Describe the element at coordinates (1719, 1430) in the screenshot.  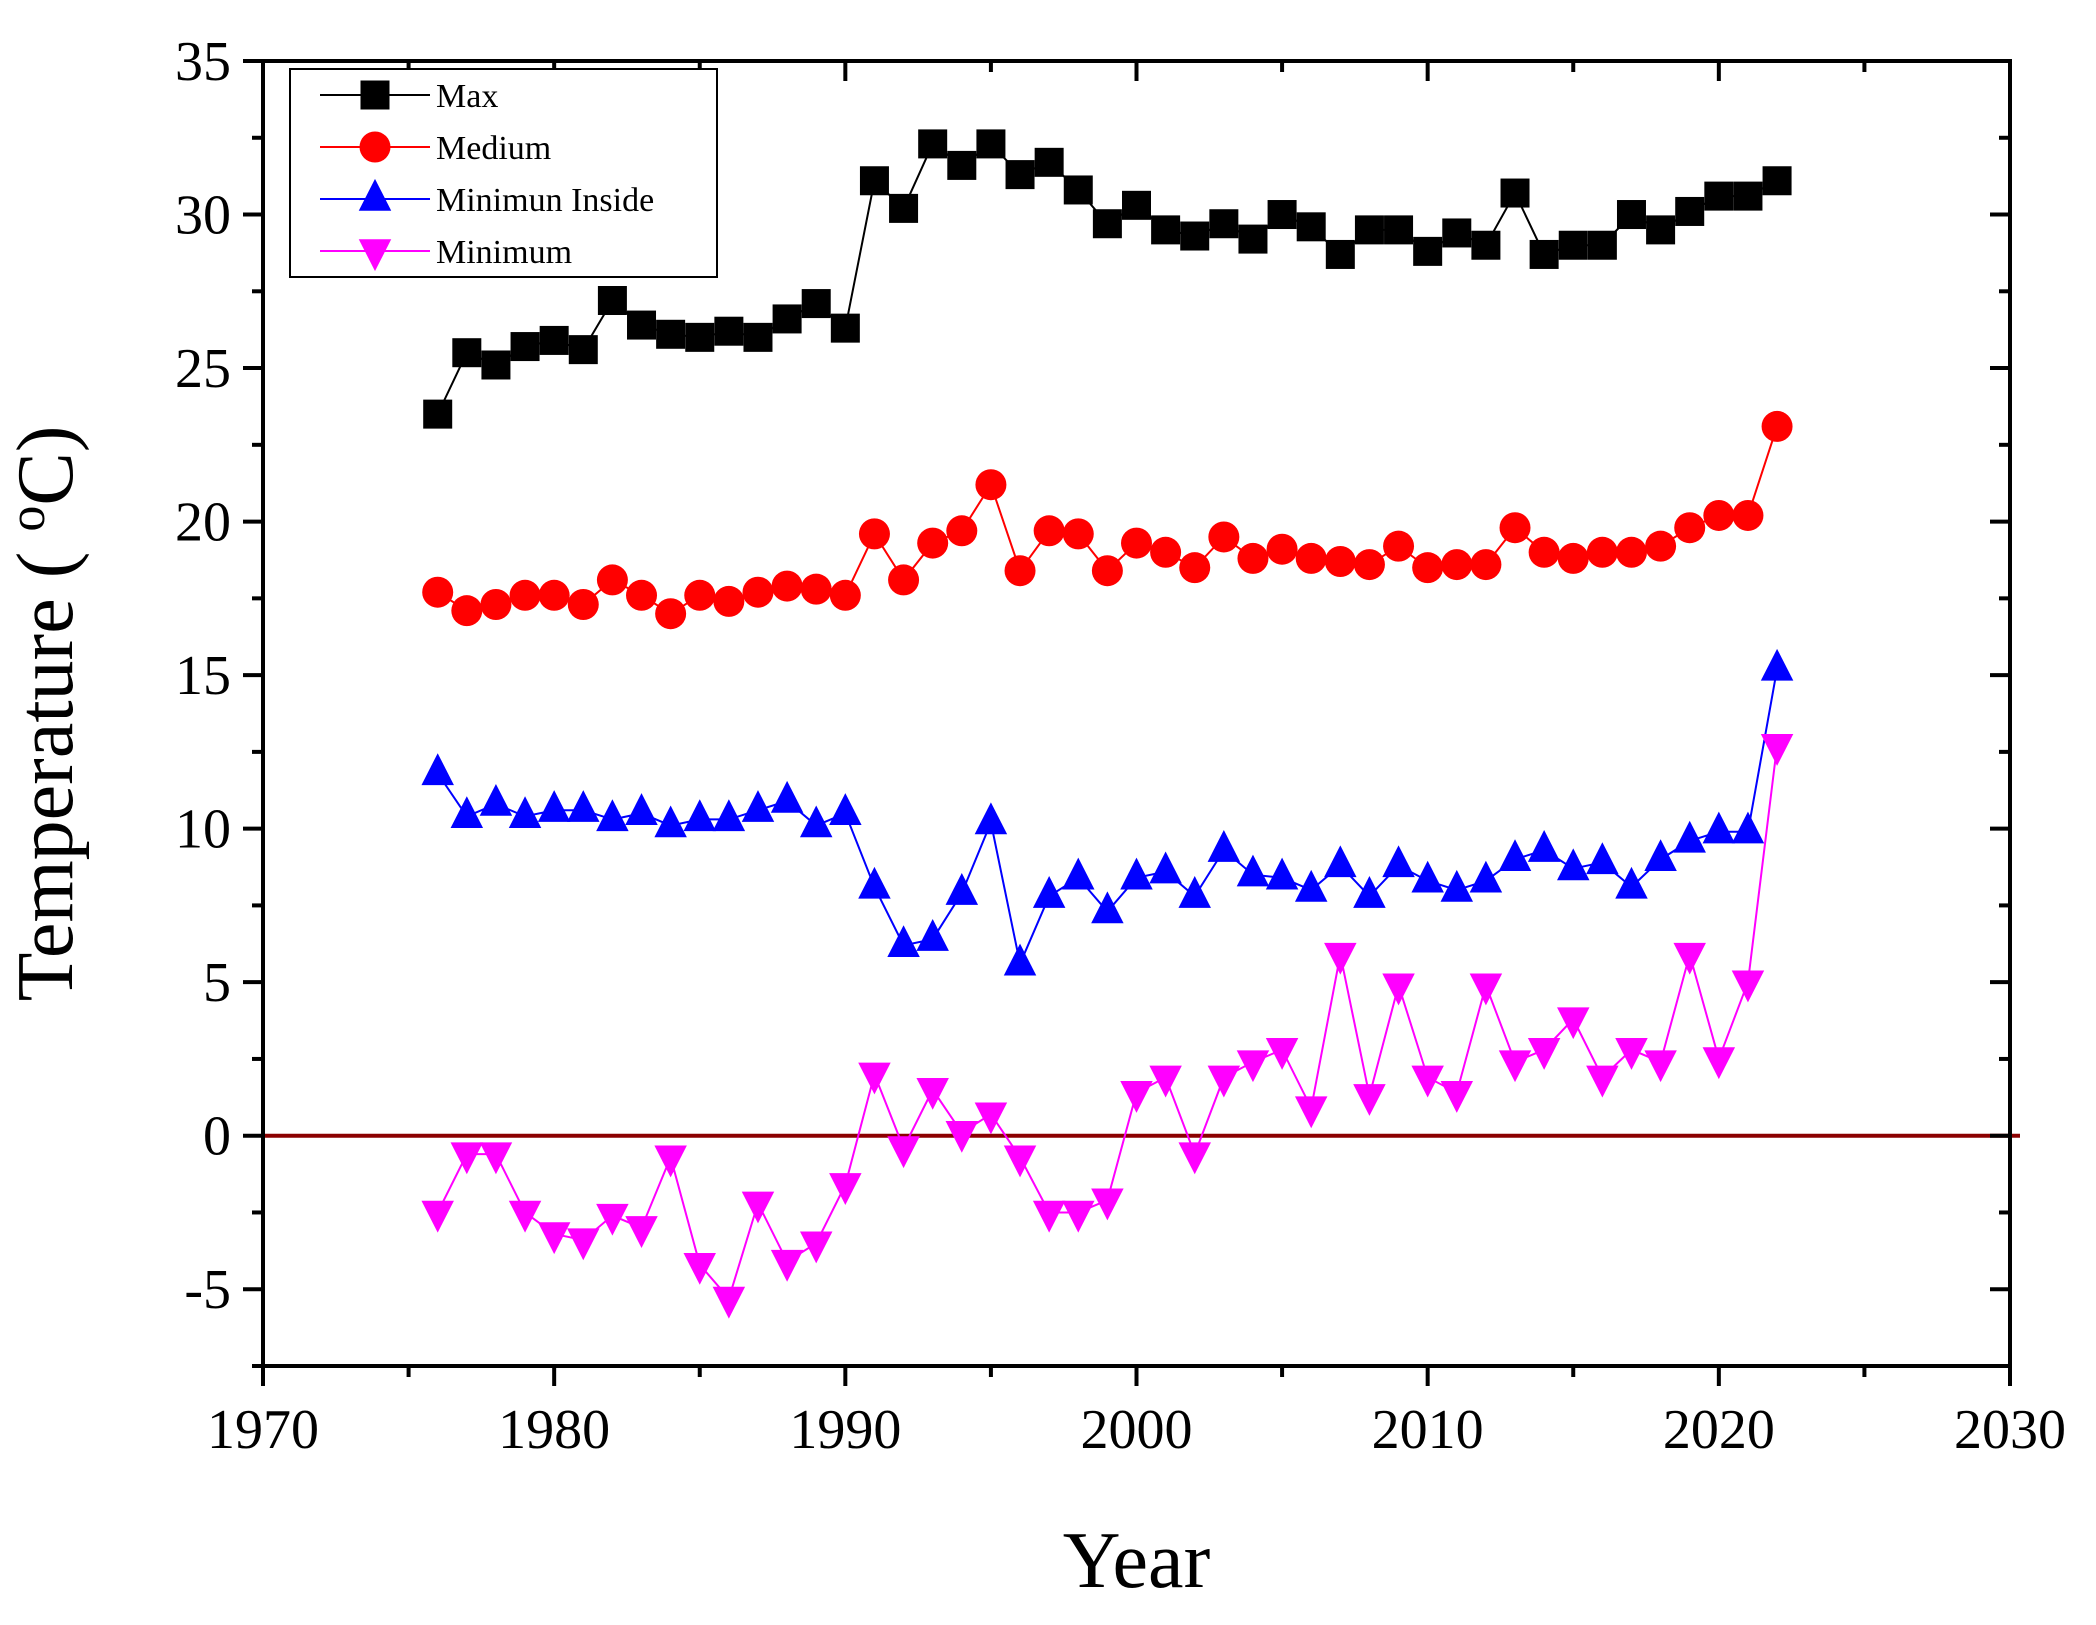
I see `x-tick-label: 2020` at that location.